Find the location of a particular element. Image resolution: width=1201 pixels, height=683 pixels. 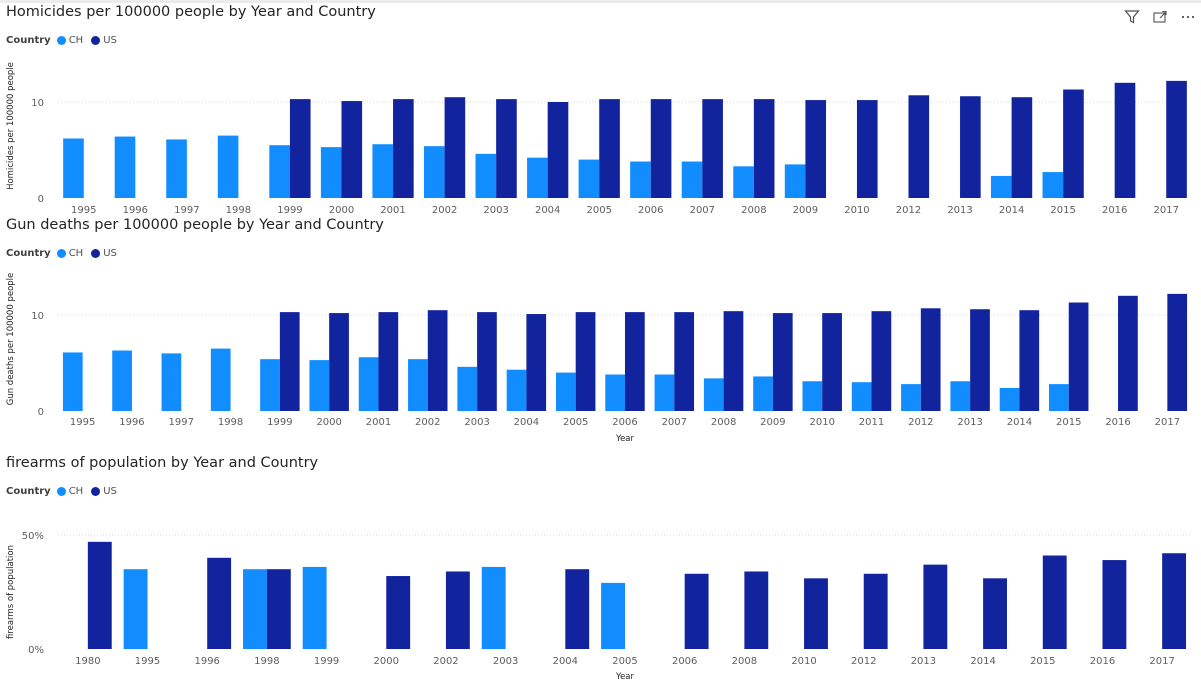

bar-us-1996 is located at coordinates (219, 603).